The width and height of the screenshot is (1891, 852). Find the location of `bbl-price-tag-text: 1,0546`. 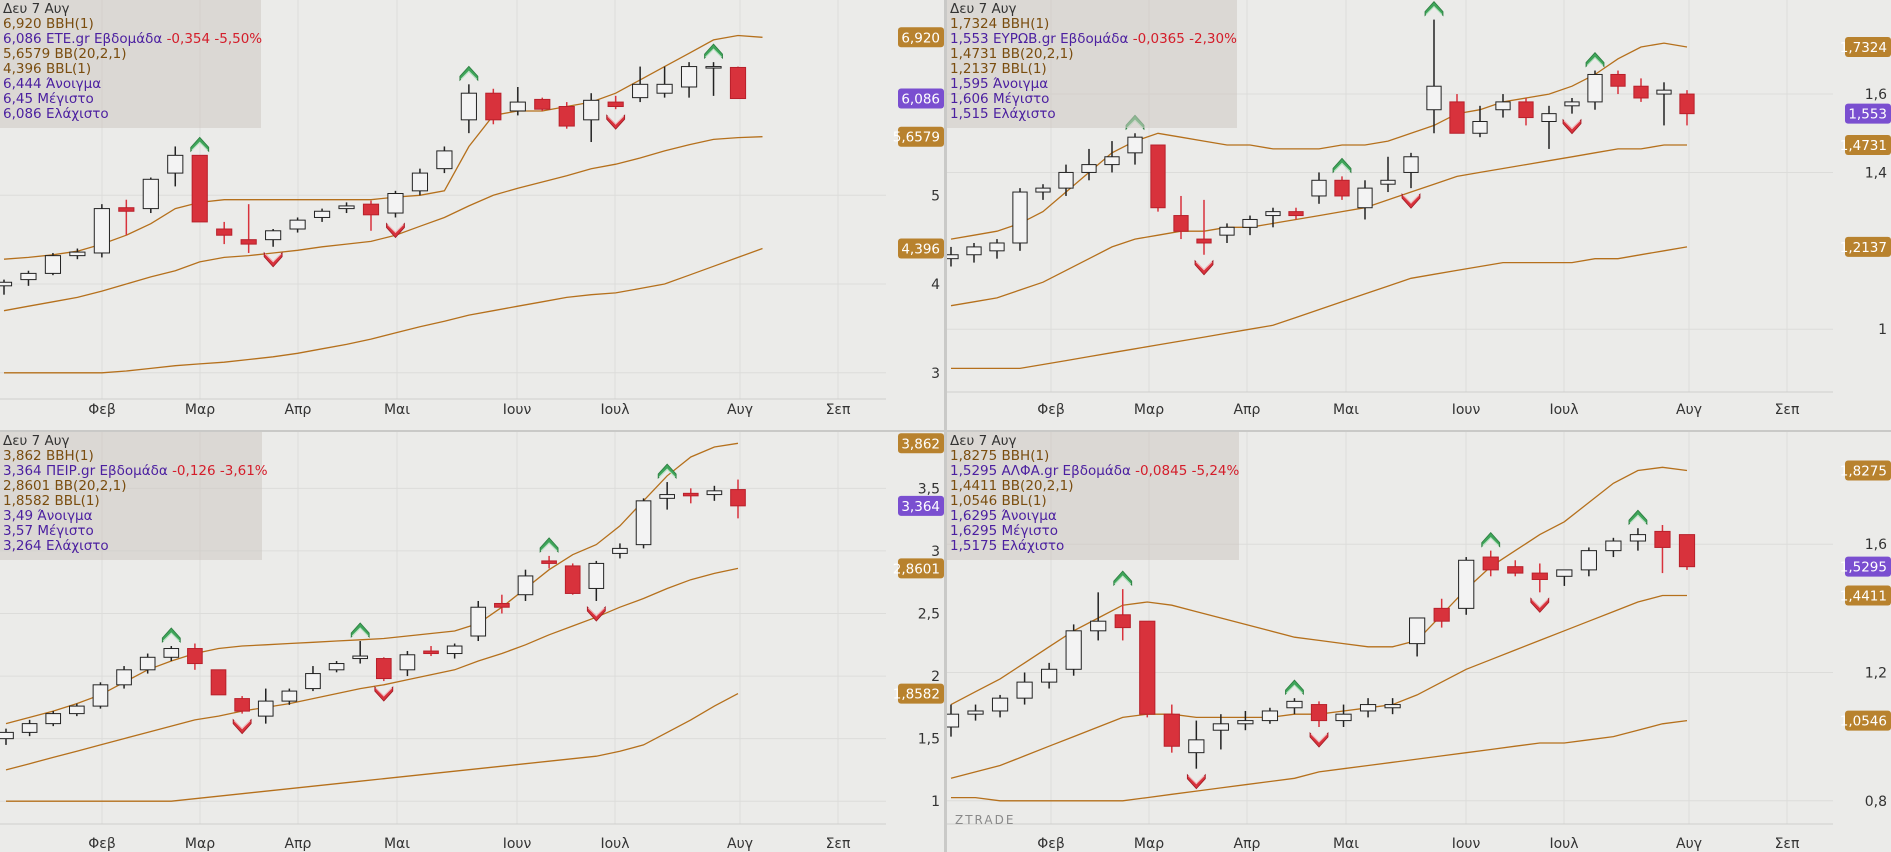

bbl-price-tag-text: 1,0546 is located at coordinates (1863, 722).